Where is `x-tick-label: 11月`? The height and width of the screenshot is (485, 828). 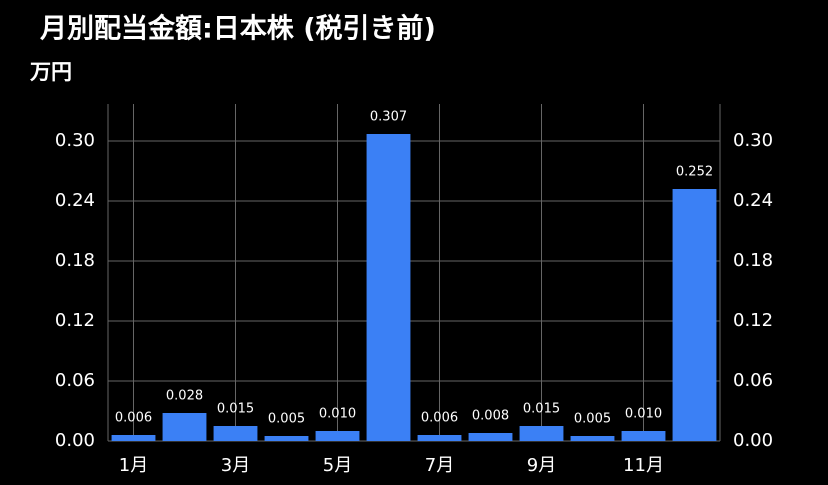 x-tick-label: 11月 is located at coordinates (643, 465).